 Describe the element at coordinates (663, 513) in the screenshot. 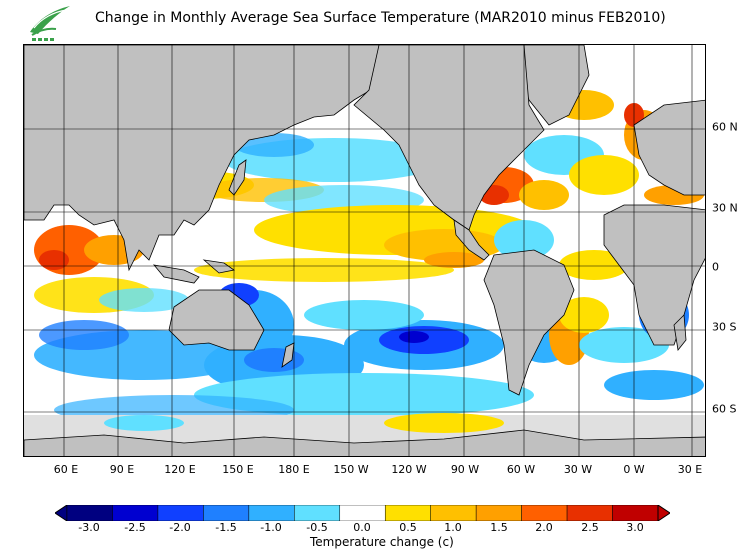

I see `colorbar-max-arrow` at that location.